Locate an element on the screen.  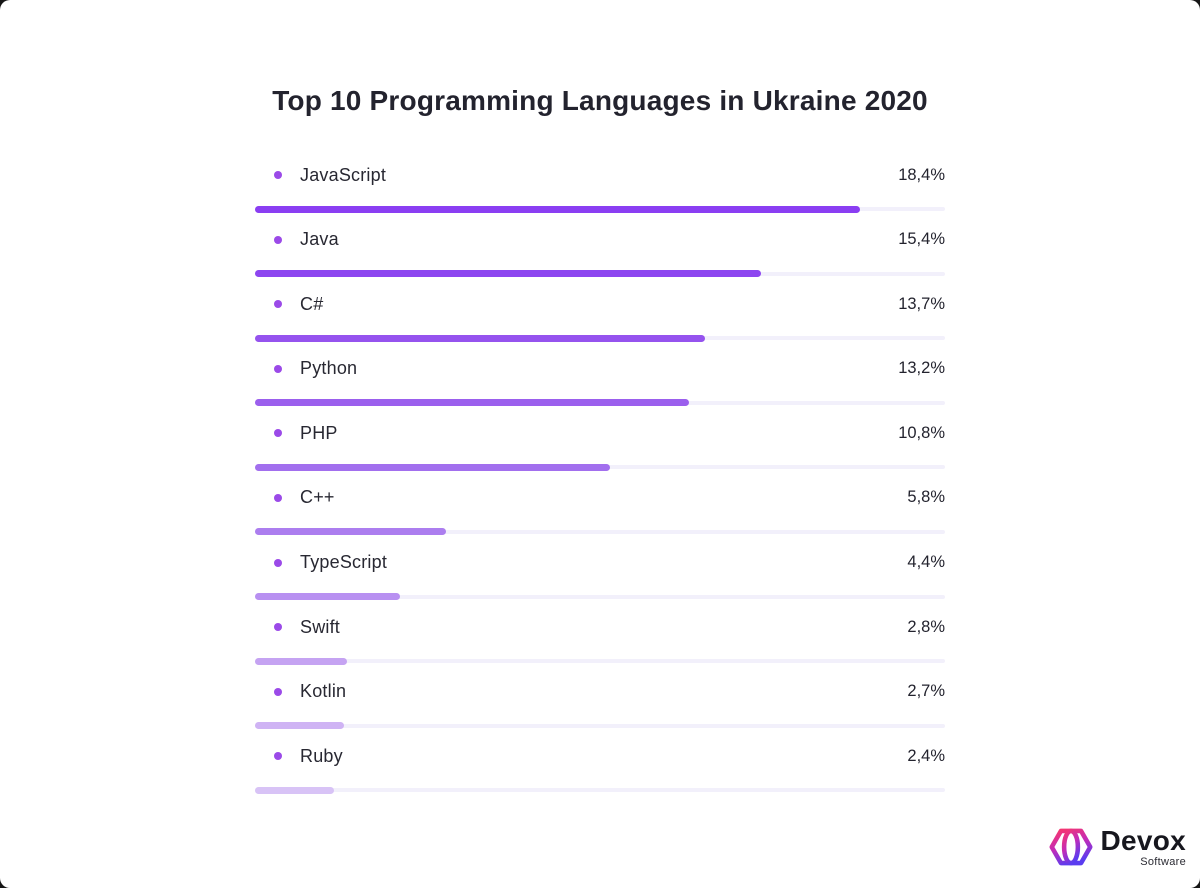
language-label: Java is located at coordinates (319, 239).